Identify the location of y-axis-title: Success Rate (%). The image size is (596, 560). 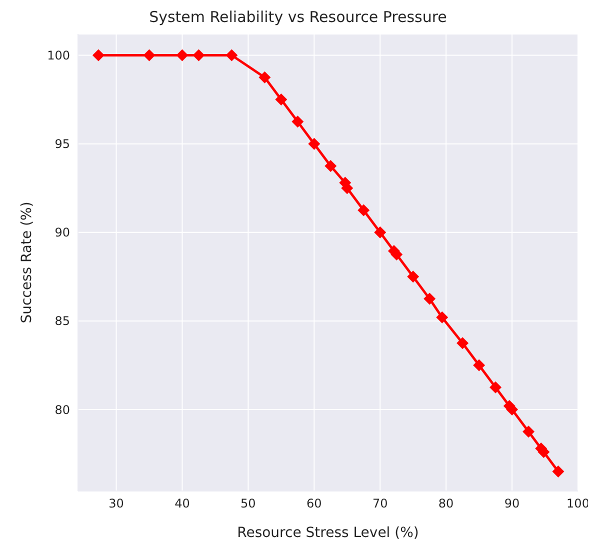
(26, 263).